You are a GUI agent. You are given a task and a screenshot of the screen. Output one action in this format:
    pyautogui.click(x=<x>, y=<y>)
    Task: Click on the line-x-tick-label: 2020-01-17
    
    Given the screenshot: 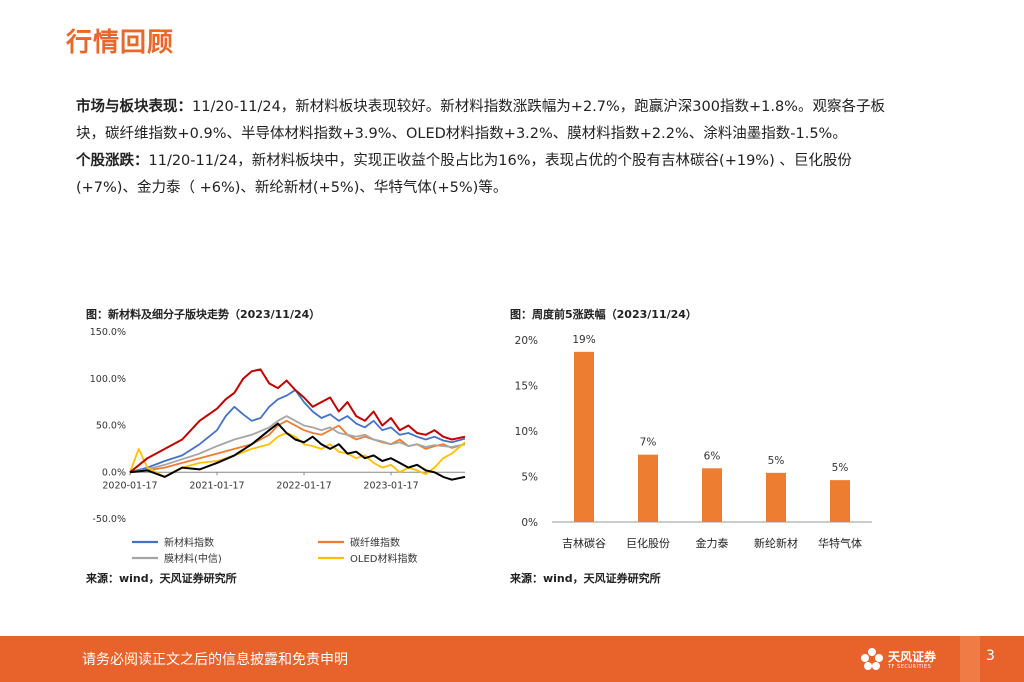 What is the action you would take?
    pyautogui.click(x=129, y=485)
    